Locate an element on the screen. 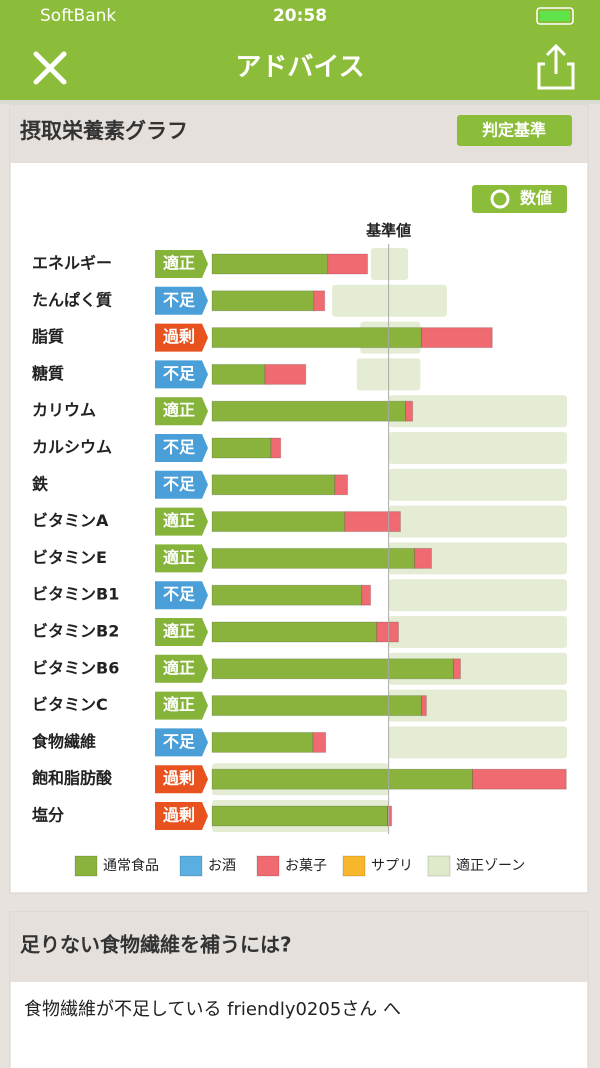 This screenshot has width=600, height=1068. battery-level is located at coordinates (555, 16).